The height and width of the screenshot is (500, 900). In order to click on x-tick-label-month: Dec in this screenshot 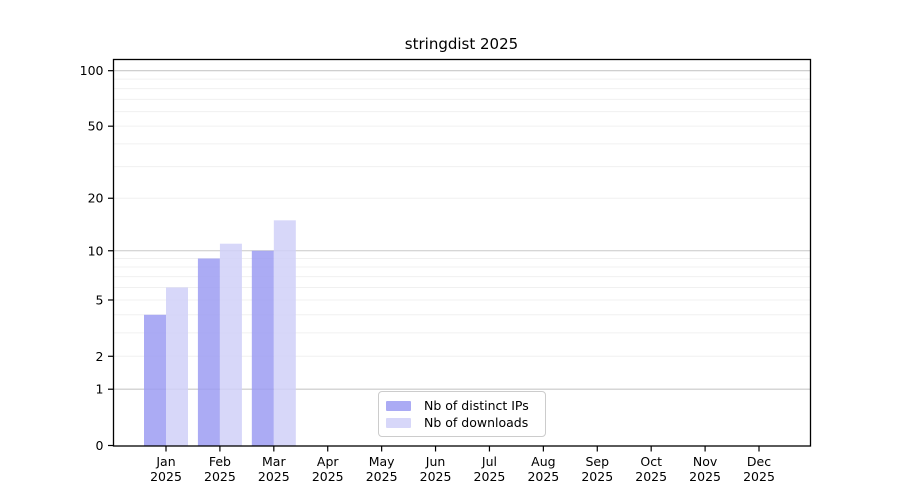, I will do `click(759, 461)`.